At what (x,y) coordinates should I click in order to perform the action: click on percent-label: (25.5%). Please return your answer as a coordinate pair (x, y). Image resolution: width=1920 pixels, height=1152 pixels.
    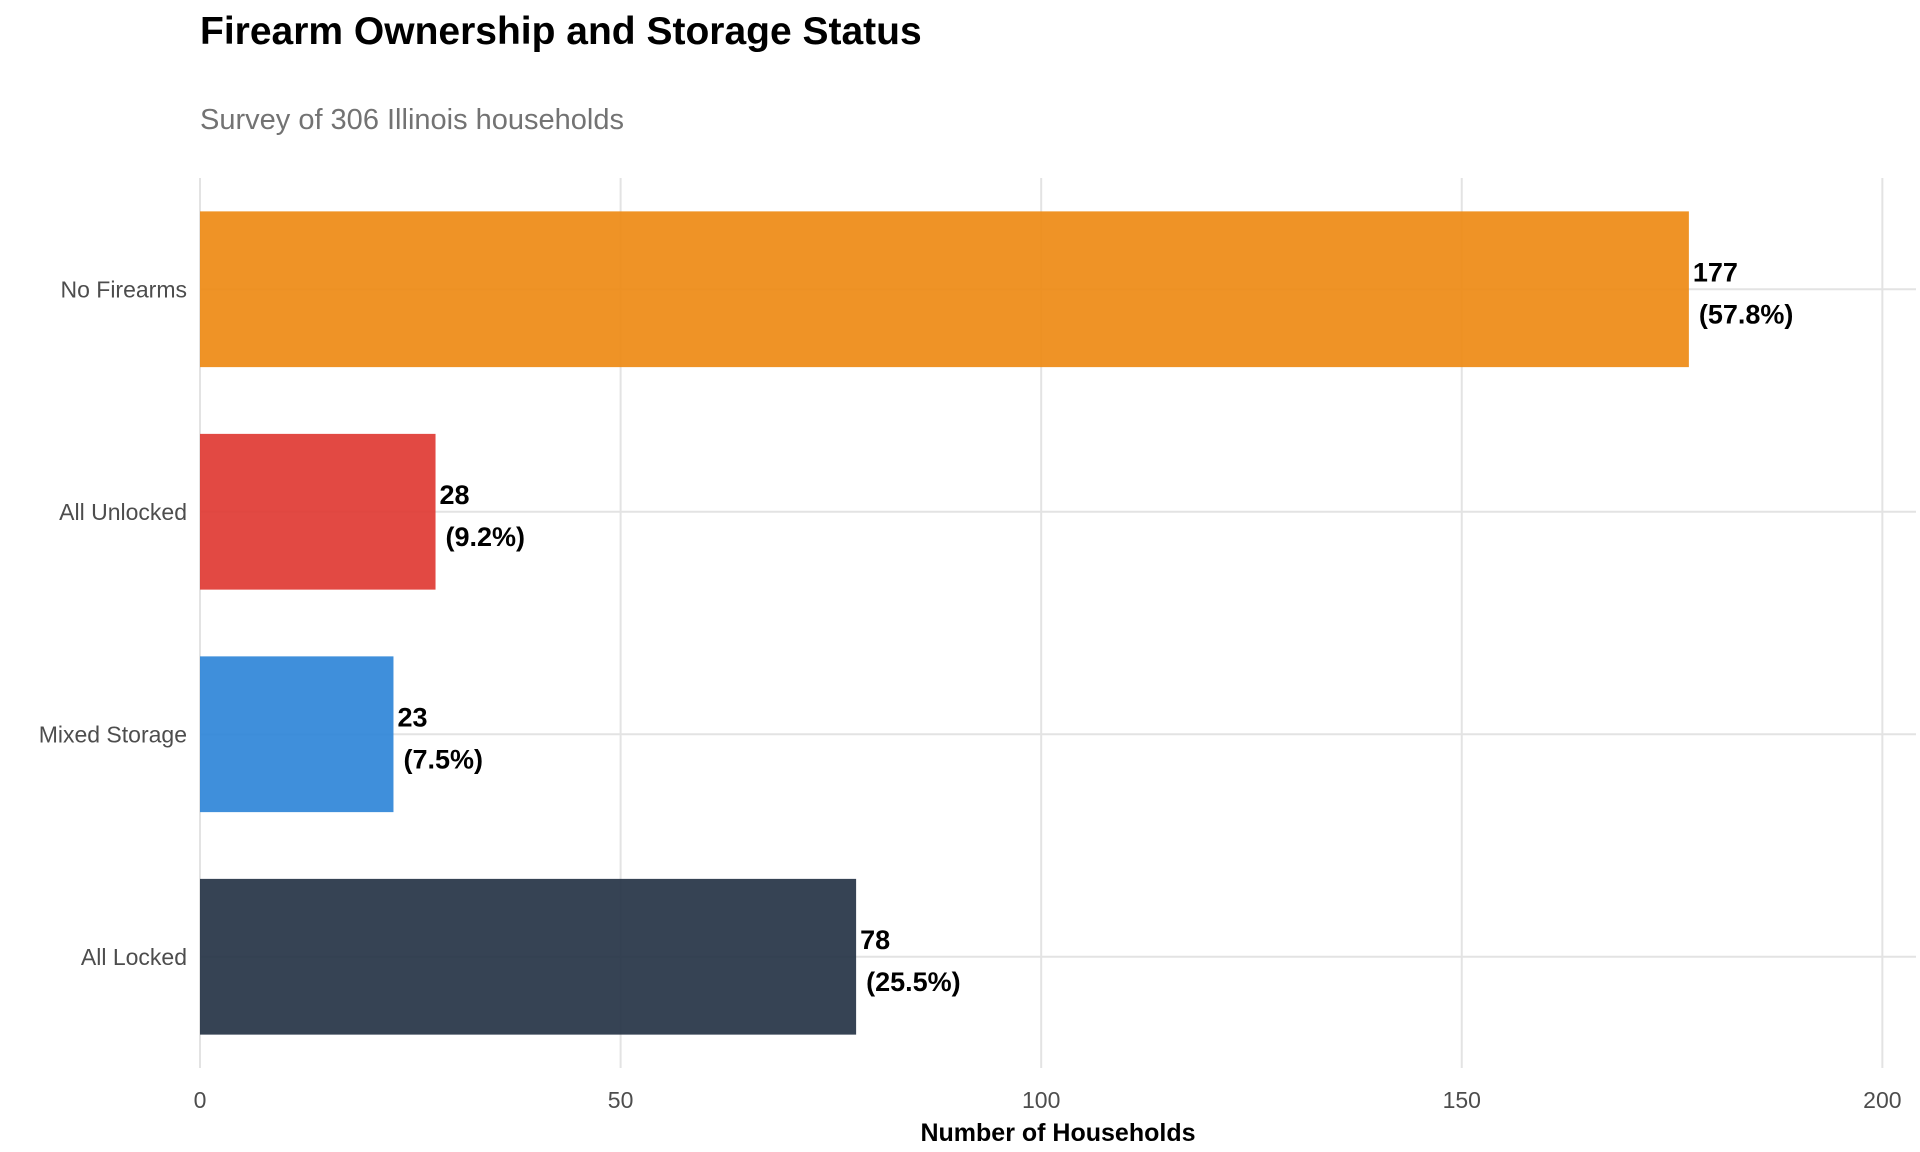
    Looking at the image, I should click on (913, 982).